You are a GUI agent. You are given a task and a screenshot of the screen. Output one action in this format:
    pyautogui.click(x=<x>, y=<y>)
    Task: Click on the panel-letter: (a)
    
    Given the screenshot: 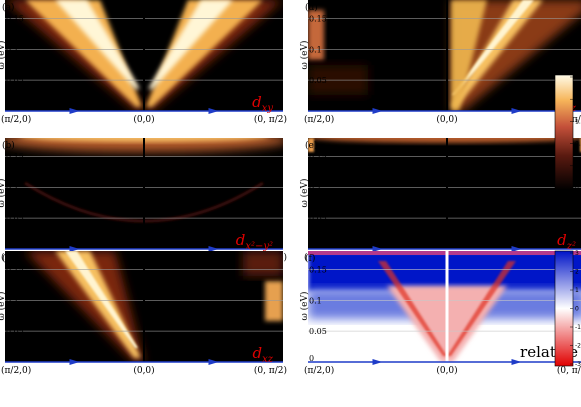 What is the action you would take?
    pyautogui.click(x=8, y=7)
    